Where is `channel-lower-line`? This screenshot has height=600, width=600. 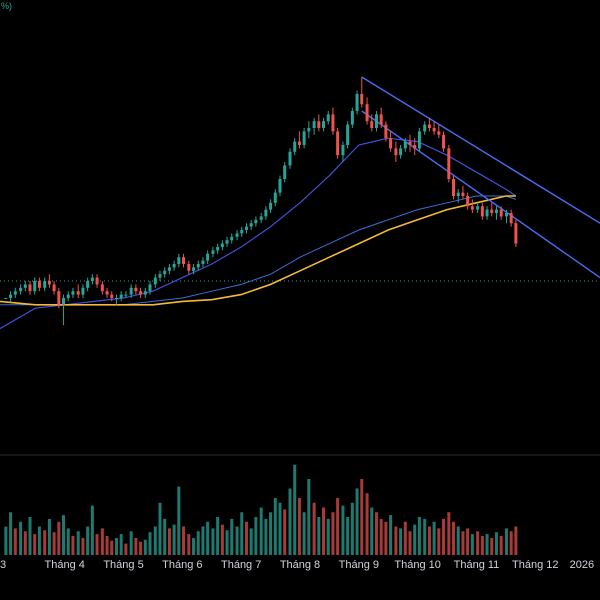 channel-lower-line is located at coordinates (480, 194).